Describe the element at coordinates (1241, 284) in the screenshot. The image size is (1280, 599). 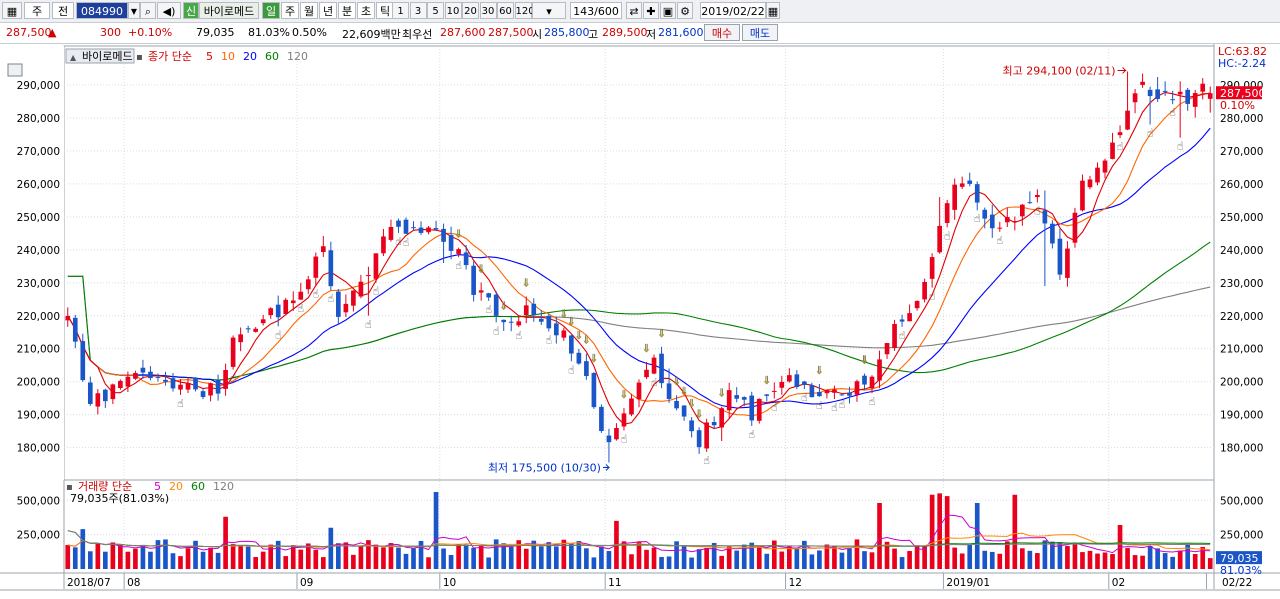
I see `y-tick-label-right: 230,000` at that location.